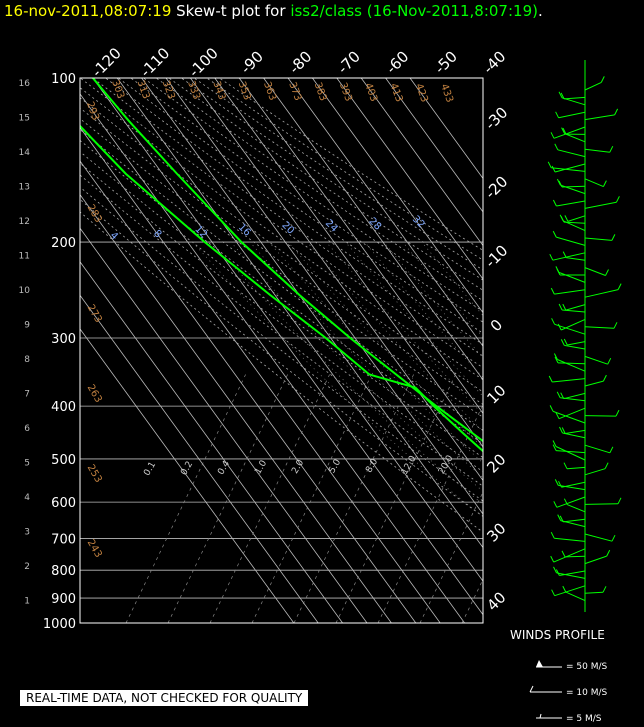 Image resolution: width=644 pixels, height=727 pixels. Describe the element at coordinates (63, 243) in the screenshot. I see `pressure-tick-label: 200` at that location.